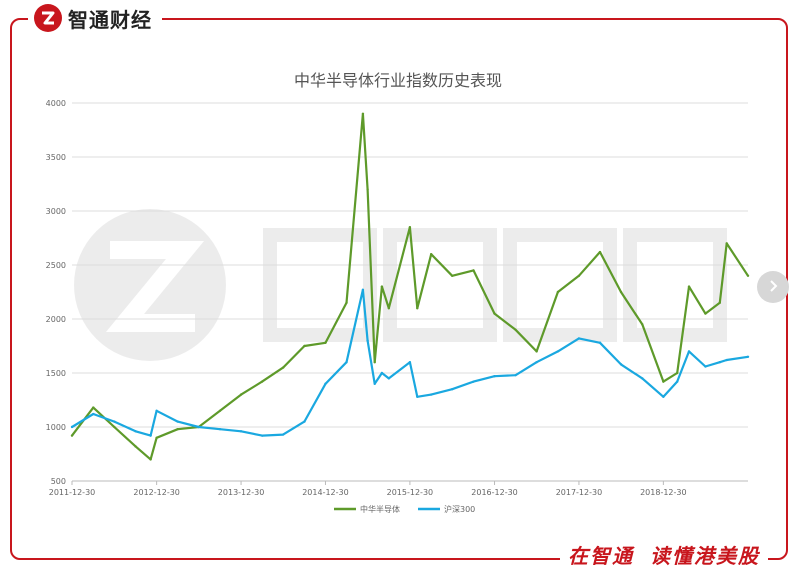 This screenshot has height=571, width=796. Describe the element at coordinates (705, 555) in the screenshot. I see `slogan-2: 读懂港美股` at that location.